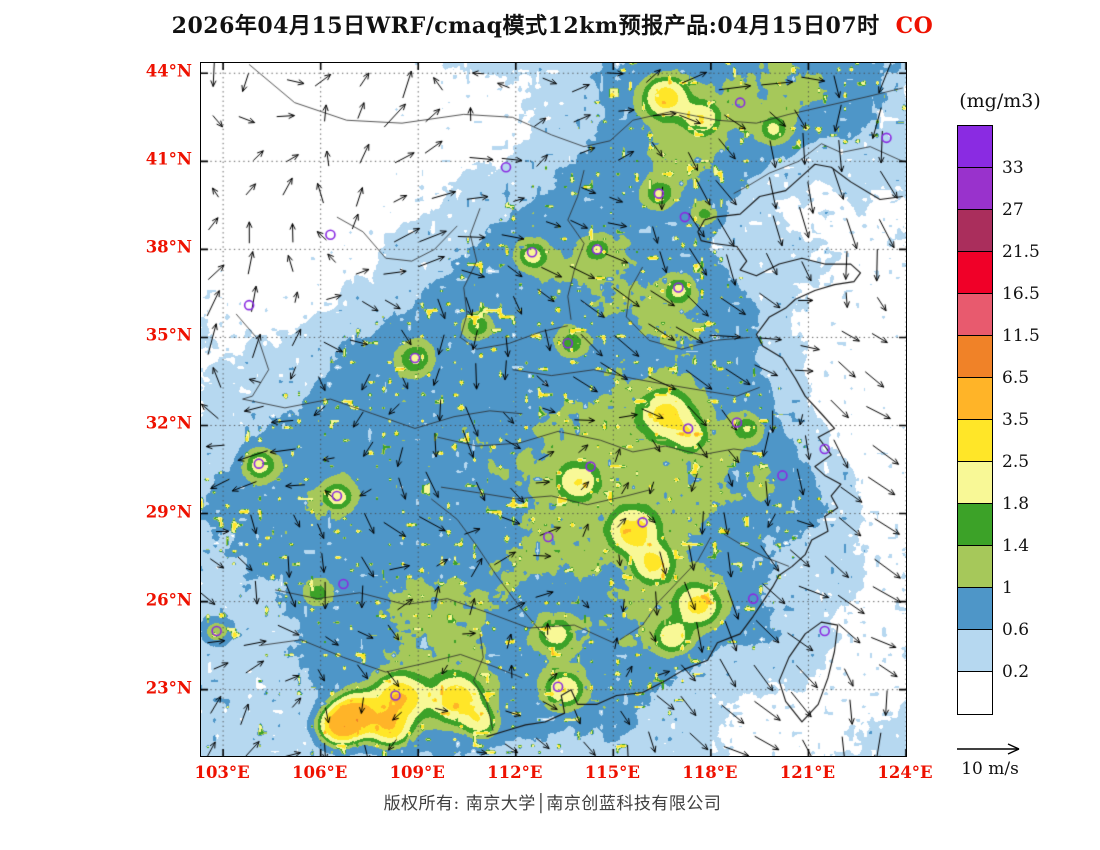 Image resolution: width=1100 pixels, height=850 pixels. What do you see at coordinates (612, 772) in the screenshot?
I see `lon-axis-label: 115°E` at bounding box center [612, 772].